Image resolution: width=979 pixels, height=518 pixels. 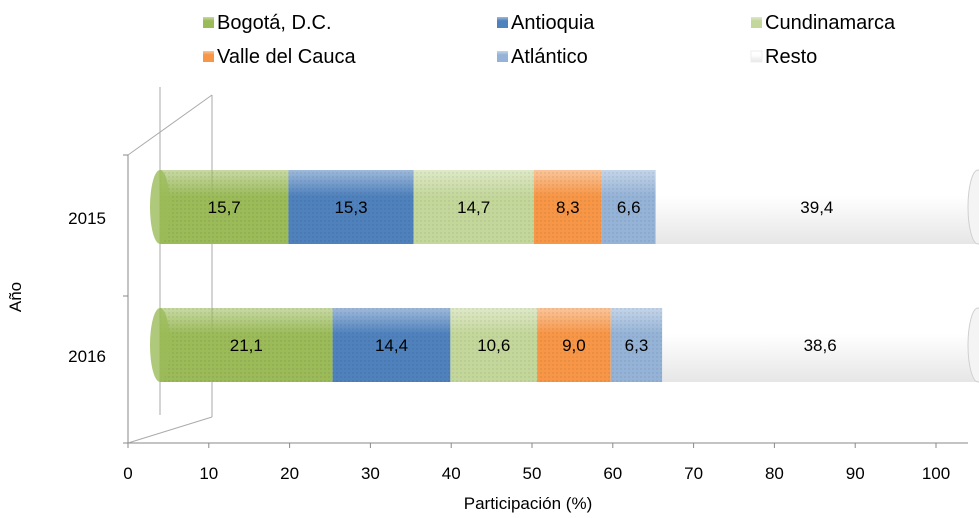 I want to click on legend-item-valle-del-cauca: Valle del Cauca, so click(x=279, y=57).